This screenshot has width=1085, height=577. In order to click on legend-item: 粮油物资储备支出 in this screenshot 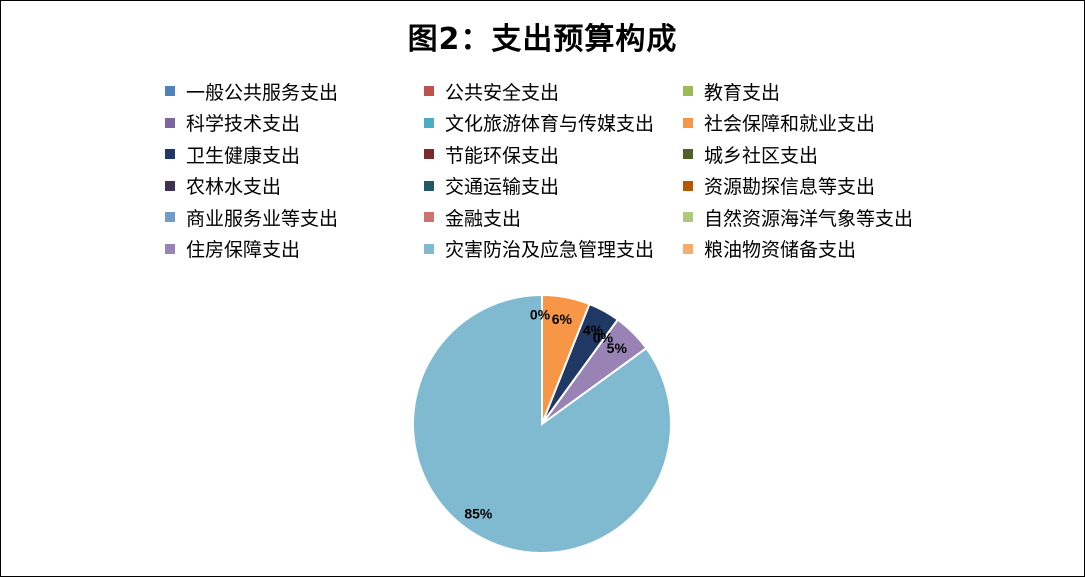, I will do `click(769, 249)`.